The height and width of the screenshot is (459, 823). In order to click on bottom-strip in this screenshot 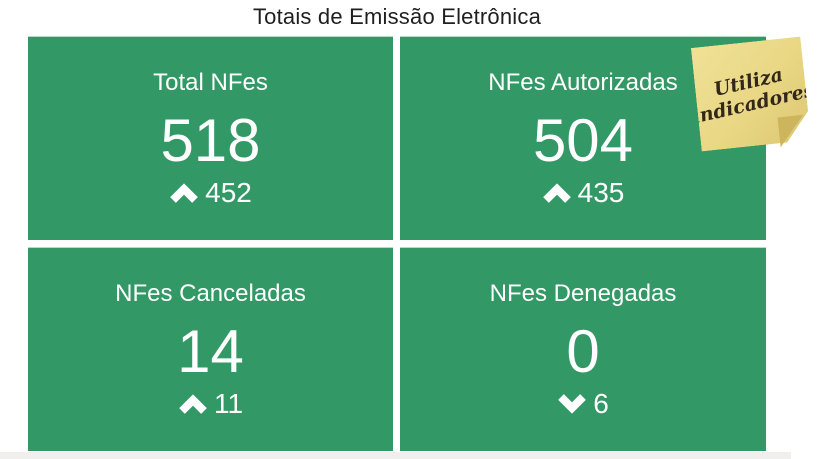, I will do `click(395, 455)`.